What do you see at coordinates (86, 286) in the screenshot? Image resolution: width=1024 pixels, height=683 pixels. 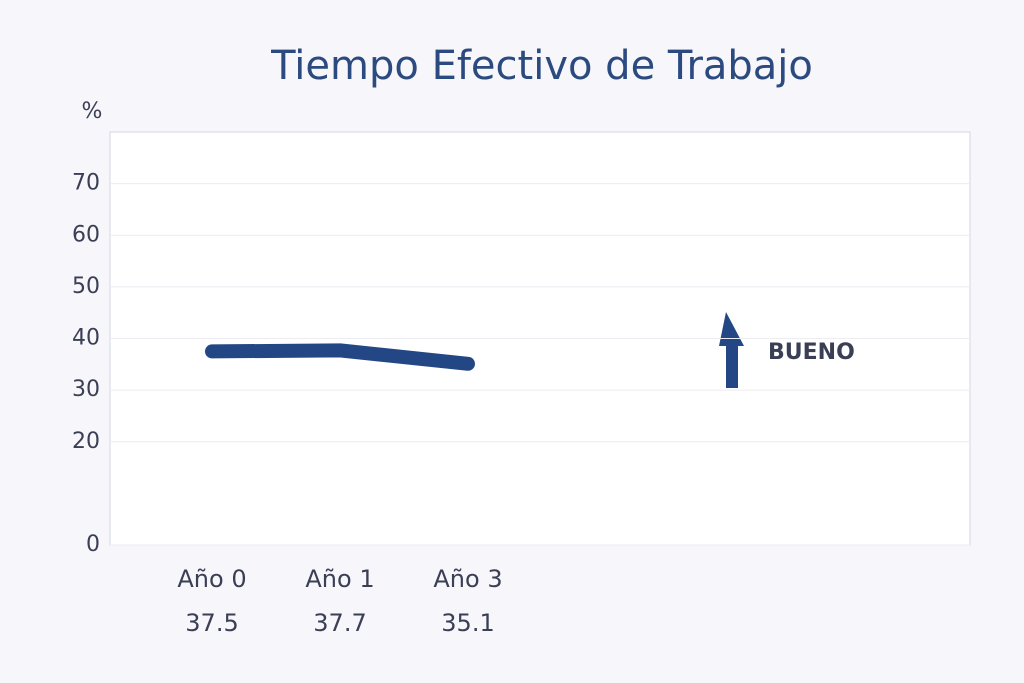 I see `y-tick-label: 50` at bounding box center [86, 286].